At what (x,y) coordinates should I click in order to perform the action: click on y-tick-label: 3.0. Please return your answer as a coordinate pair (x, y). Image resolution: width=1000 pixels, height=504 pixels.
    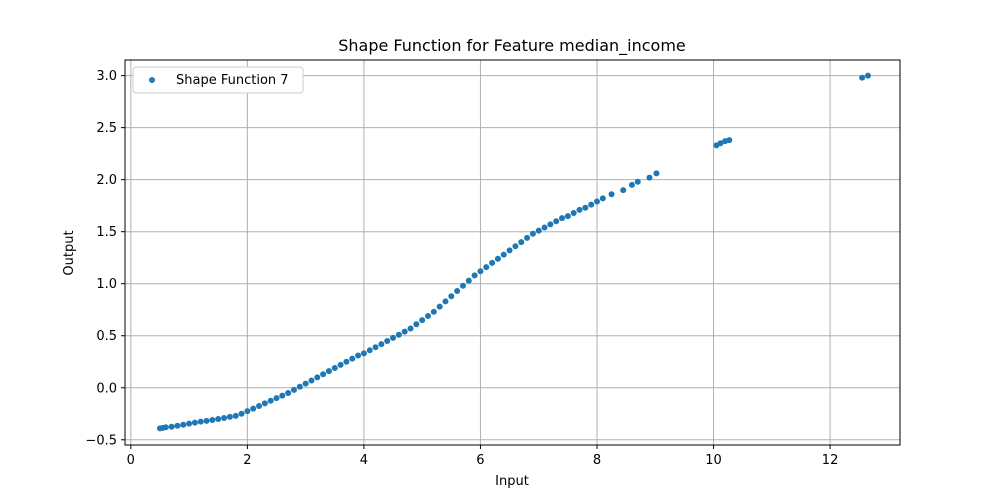
    Looking at the image, I should click on (106, 76).